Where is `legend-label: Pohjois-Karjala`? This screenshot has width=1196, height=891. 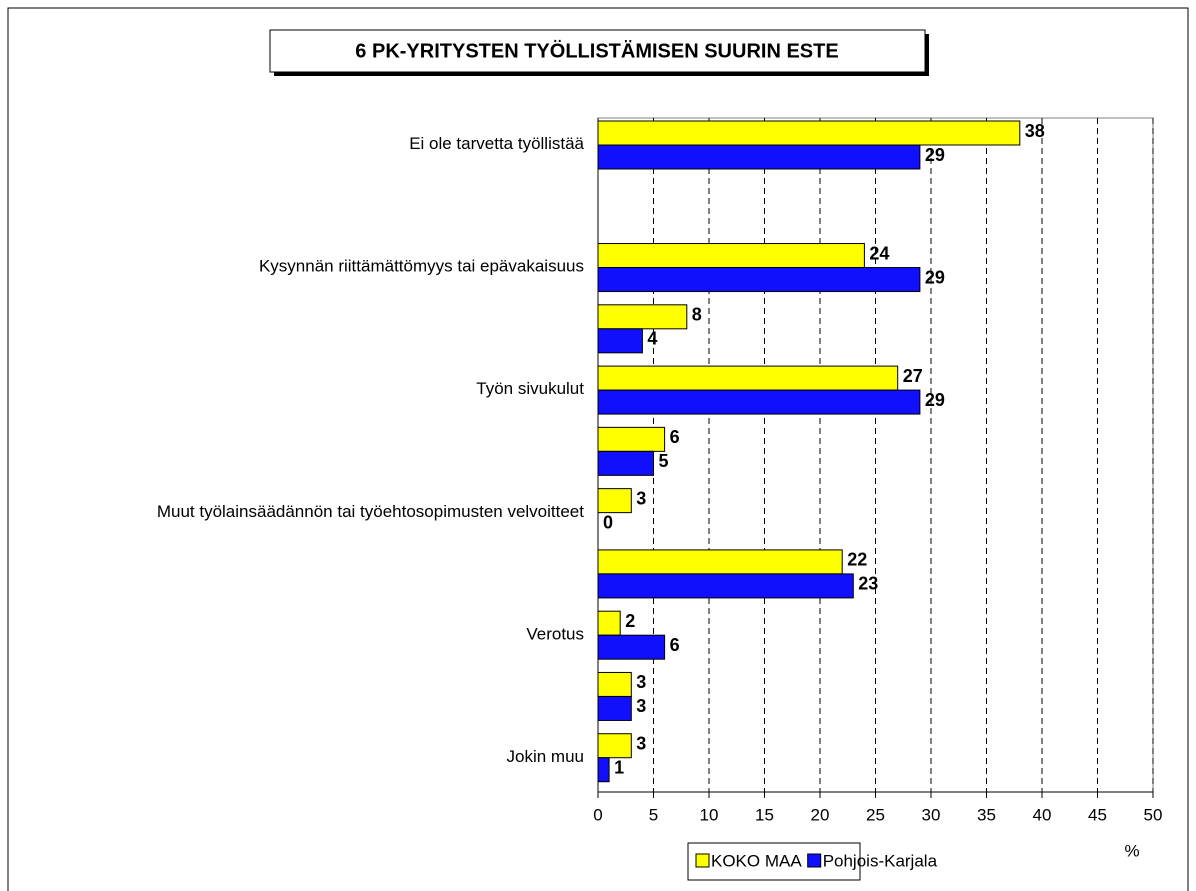 legend-label: Pohjois-Karjala is located at coordinates (880, 860).